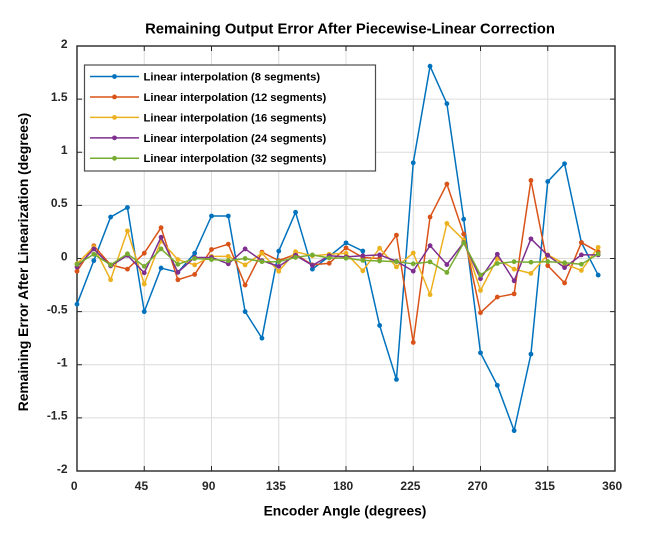  I want to click on svg-text: 180, so click(343, 486).